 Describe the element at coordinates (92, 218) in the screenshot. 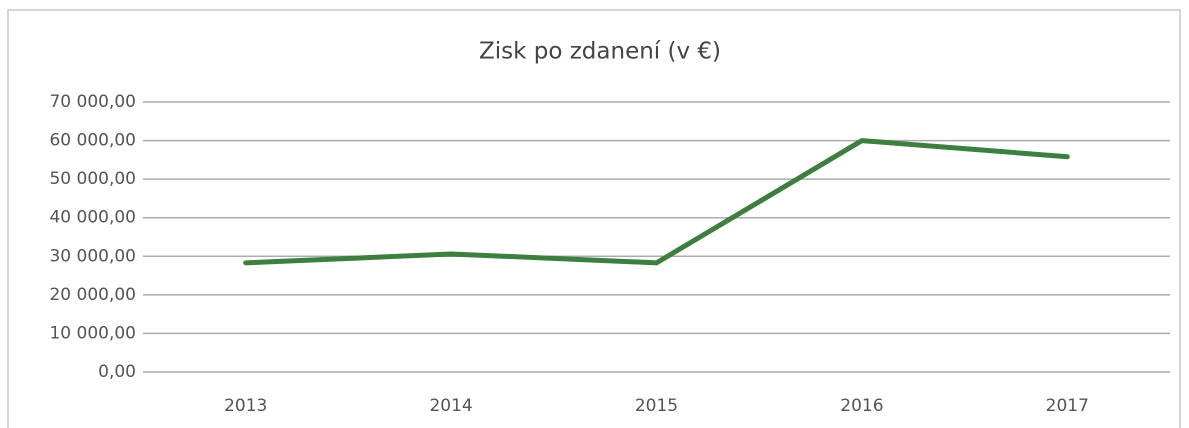

I see `y-tick-label: 40 000,00` at that location.